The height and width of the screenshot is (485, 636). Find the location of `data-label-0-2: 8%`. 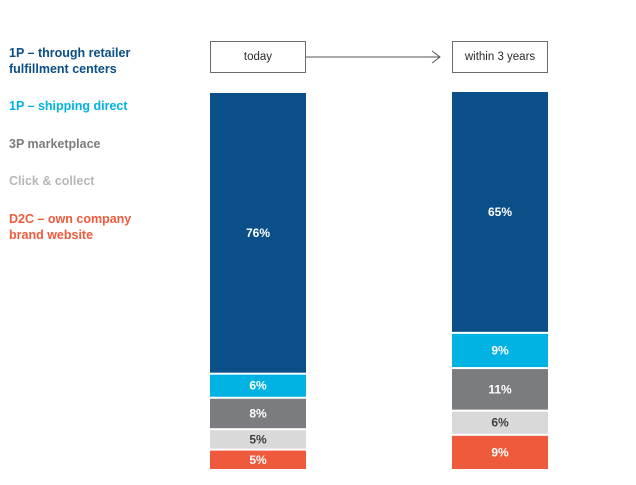

data-label-0-2: 8% is located at coordinates (258, 413).